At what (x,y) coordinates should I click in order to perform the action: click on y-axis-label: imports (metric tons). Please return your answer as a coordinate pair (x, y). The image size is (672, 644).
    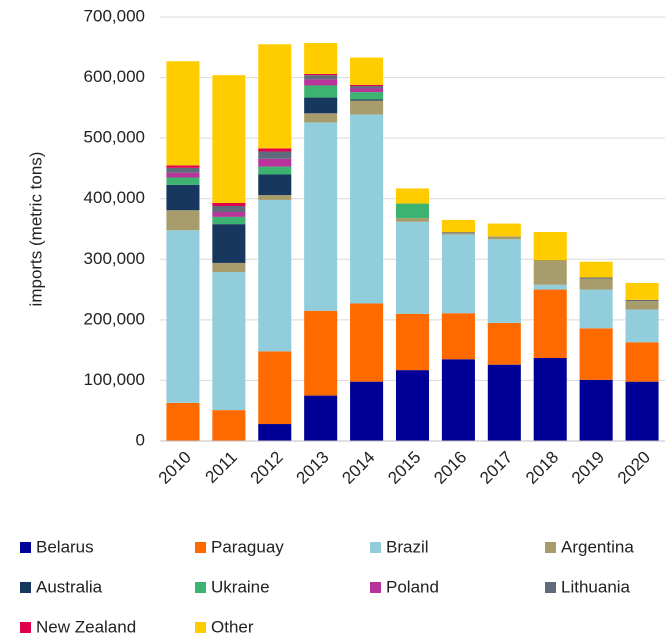
    Looking at the image, I should click on (35, 229).